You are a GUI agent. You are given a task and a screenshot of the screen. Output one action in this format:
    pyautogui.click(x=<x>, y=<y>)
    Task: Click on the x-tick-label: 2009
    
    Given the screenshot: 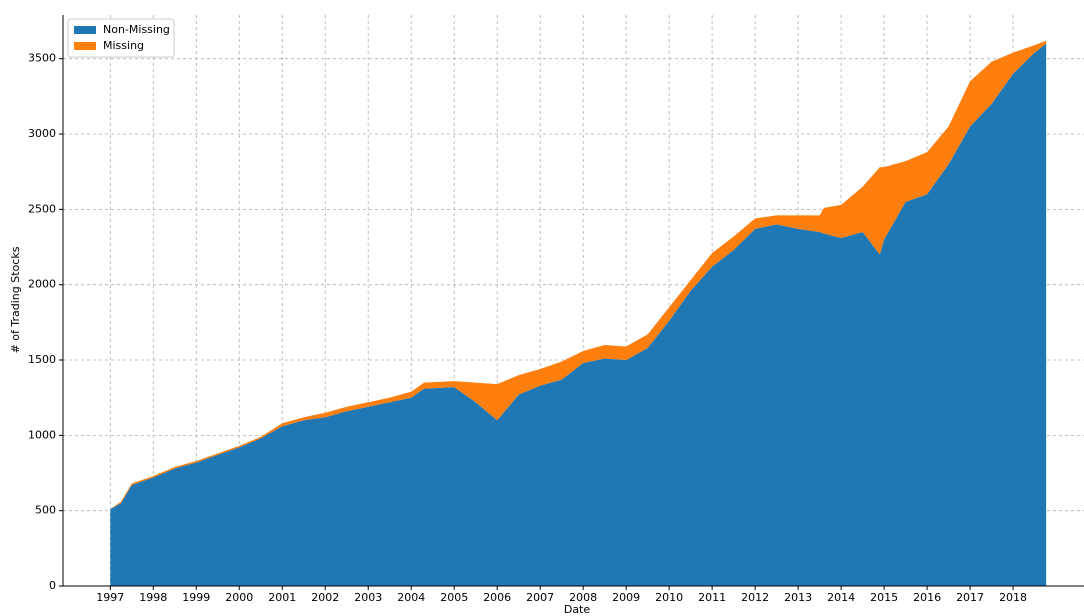 What is the action you would take?
    pyautogui.click(x=626, y=597)
    